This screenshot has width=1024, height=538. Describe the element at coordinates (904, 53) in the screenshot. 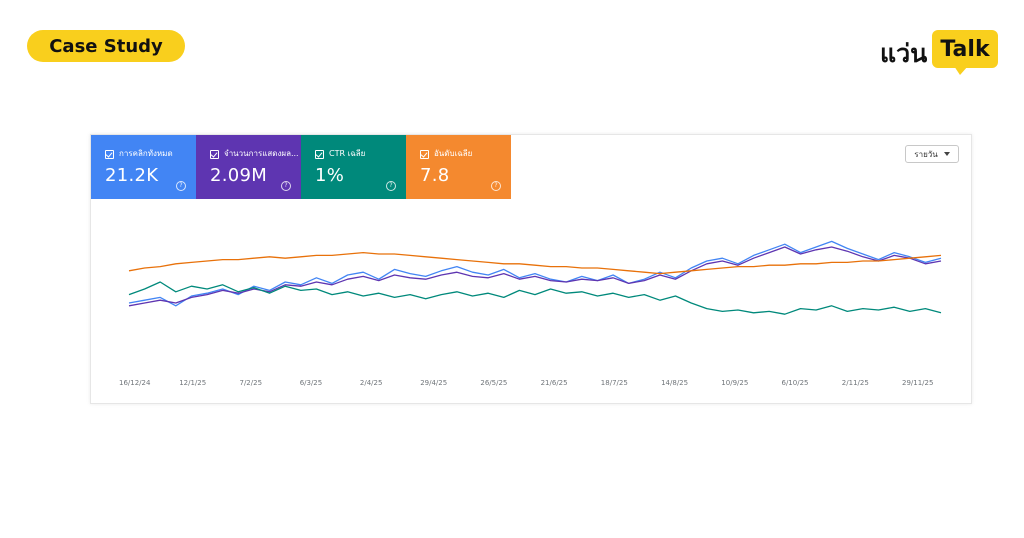

I see `logo-prefix-text: แว่น` at that location.